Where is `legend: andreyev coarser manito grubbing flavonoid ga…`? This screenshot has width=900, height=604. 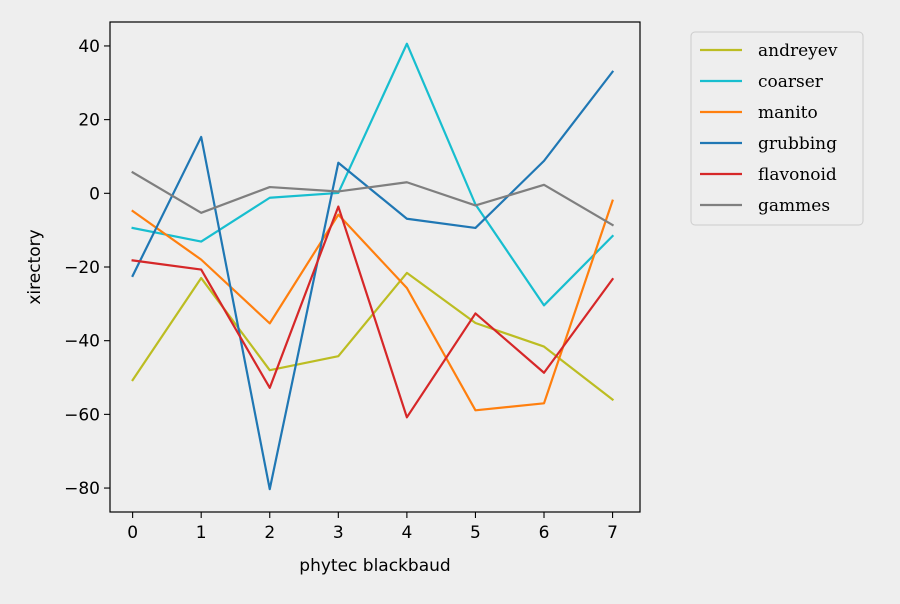 legend: andreyev coarser manito grubbing flavonoid ga… is located at coordinates (777, 128).